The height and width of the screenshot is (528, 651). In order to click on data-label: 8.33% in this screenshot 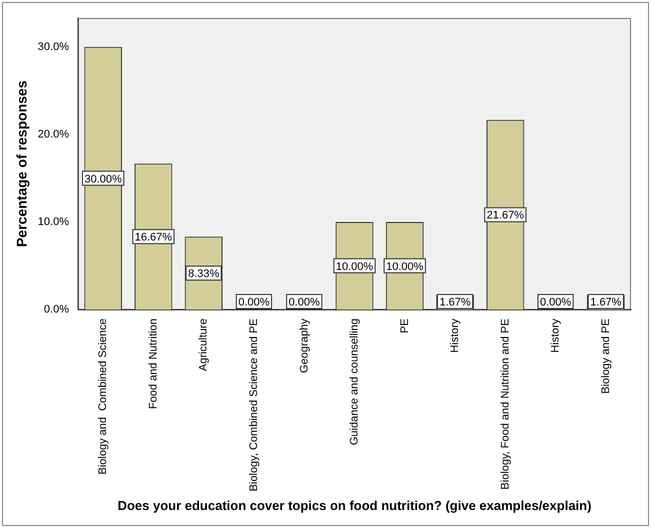, I will do `click(204, 274)`.